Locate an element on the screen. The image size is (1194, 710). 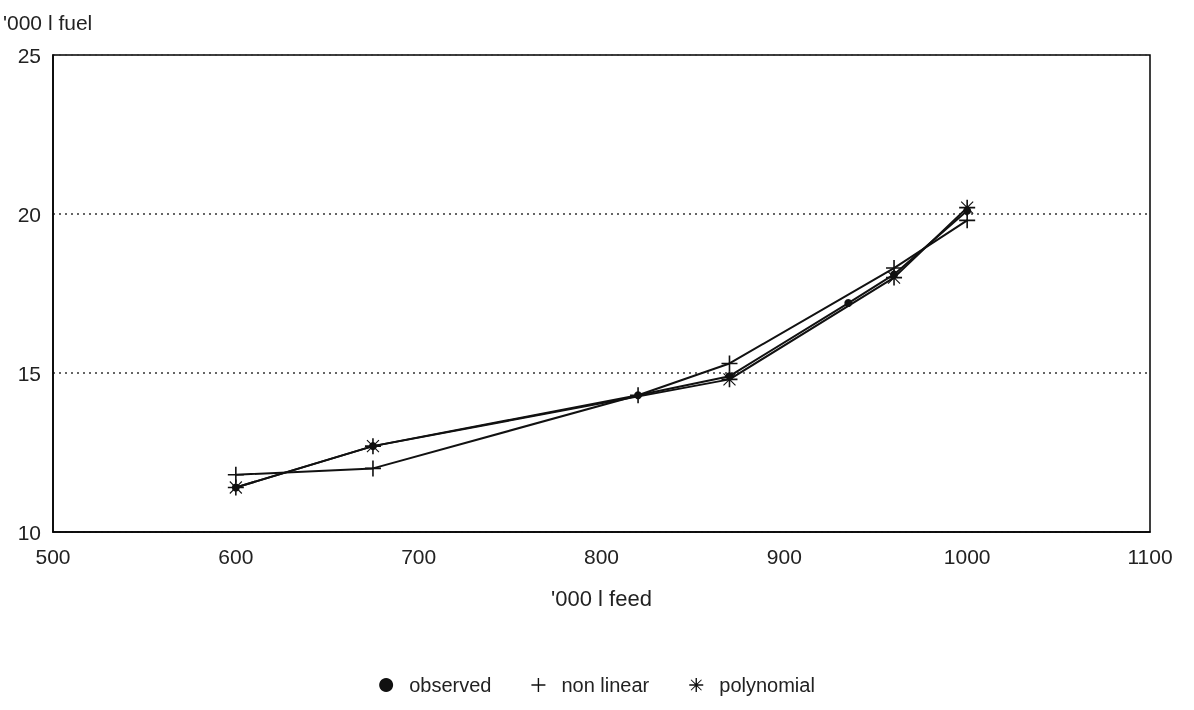
y-axis-title: '000 l fuel is located at coordinates (48, 22).